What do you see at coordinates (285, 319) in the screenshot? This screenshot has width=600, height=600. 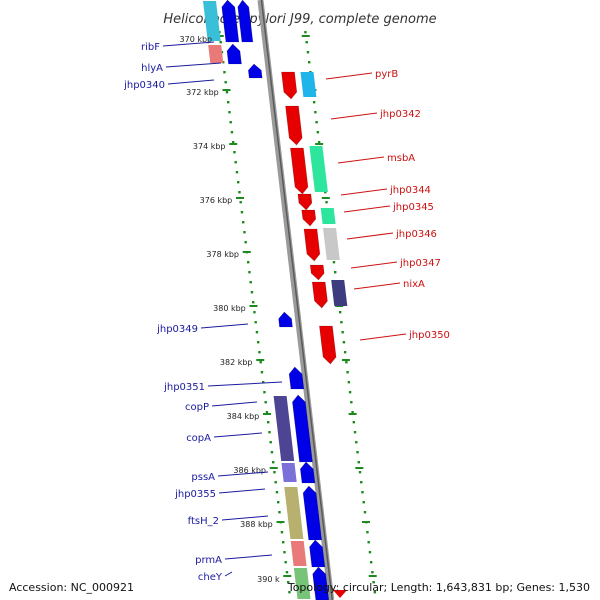 I see `reverse-gene-jhp0349` at bounding box center [285, 319].